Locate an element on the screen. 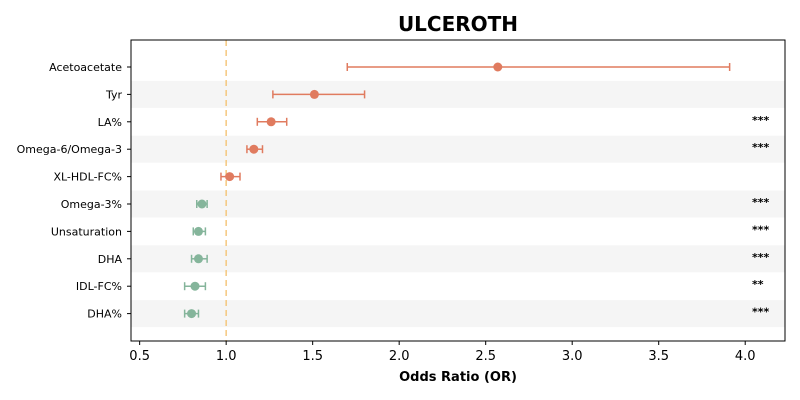 Image resolution: width=800 pixels, height=400 pixels. x-tick-label: 2.5 is located at coordinates (485, 356).